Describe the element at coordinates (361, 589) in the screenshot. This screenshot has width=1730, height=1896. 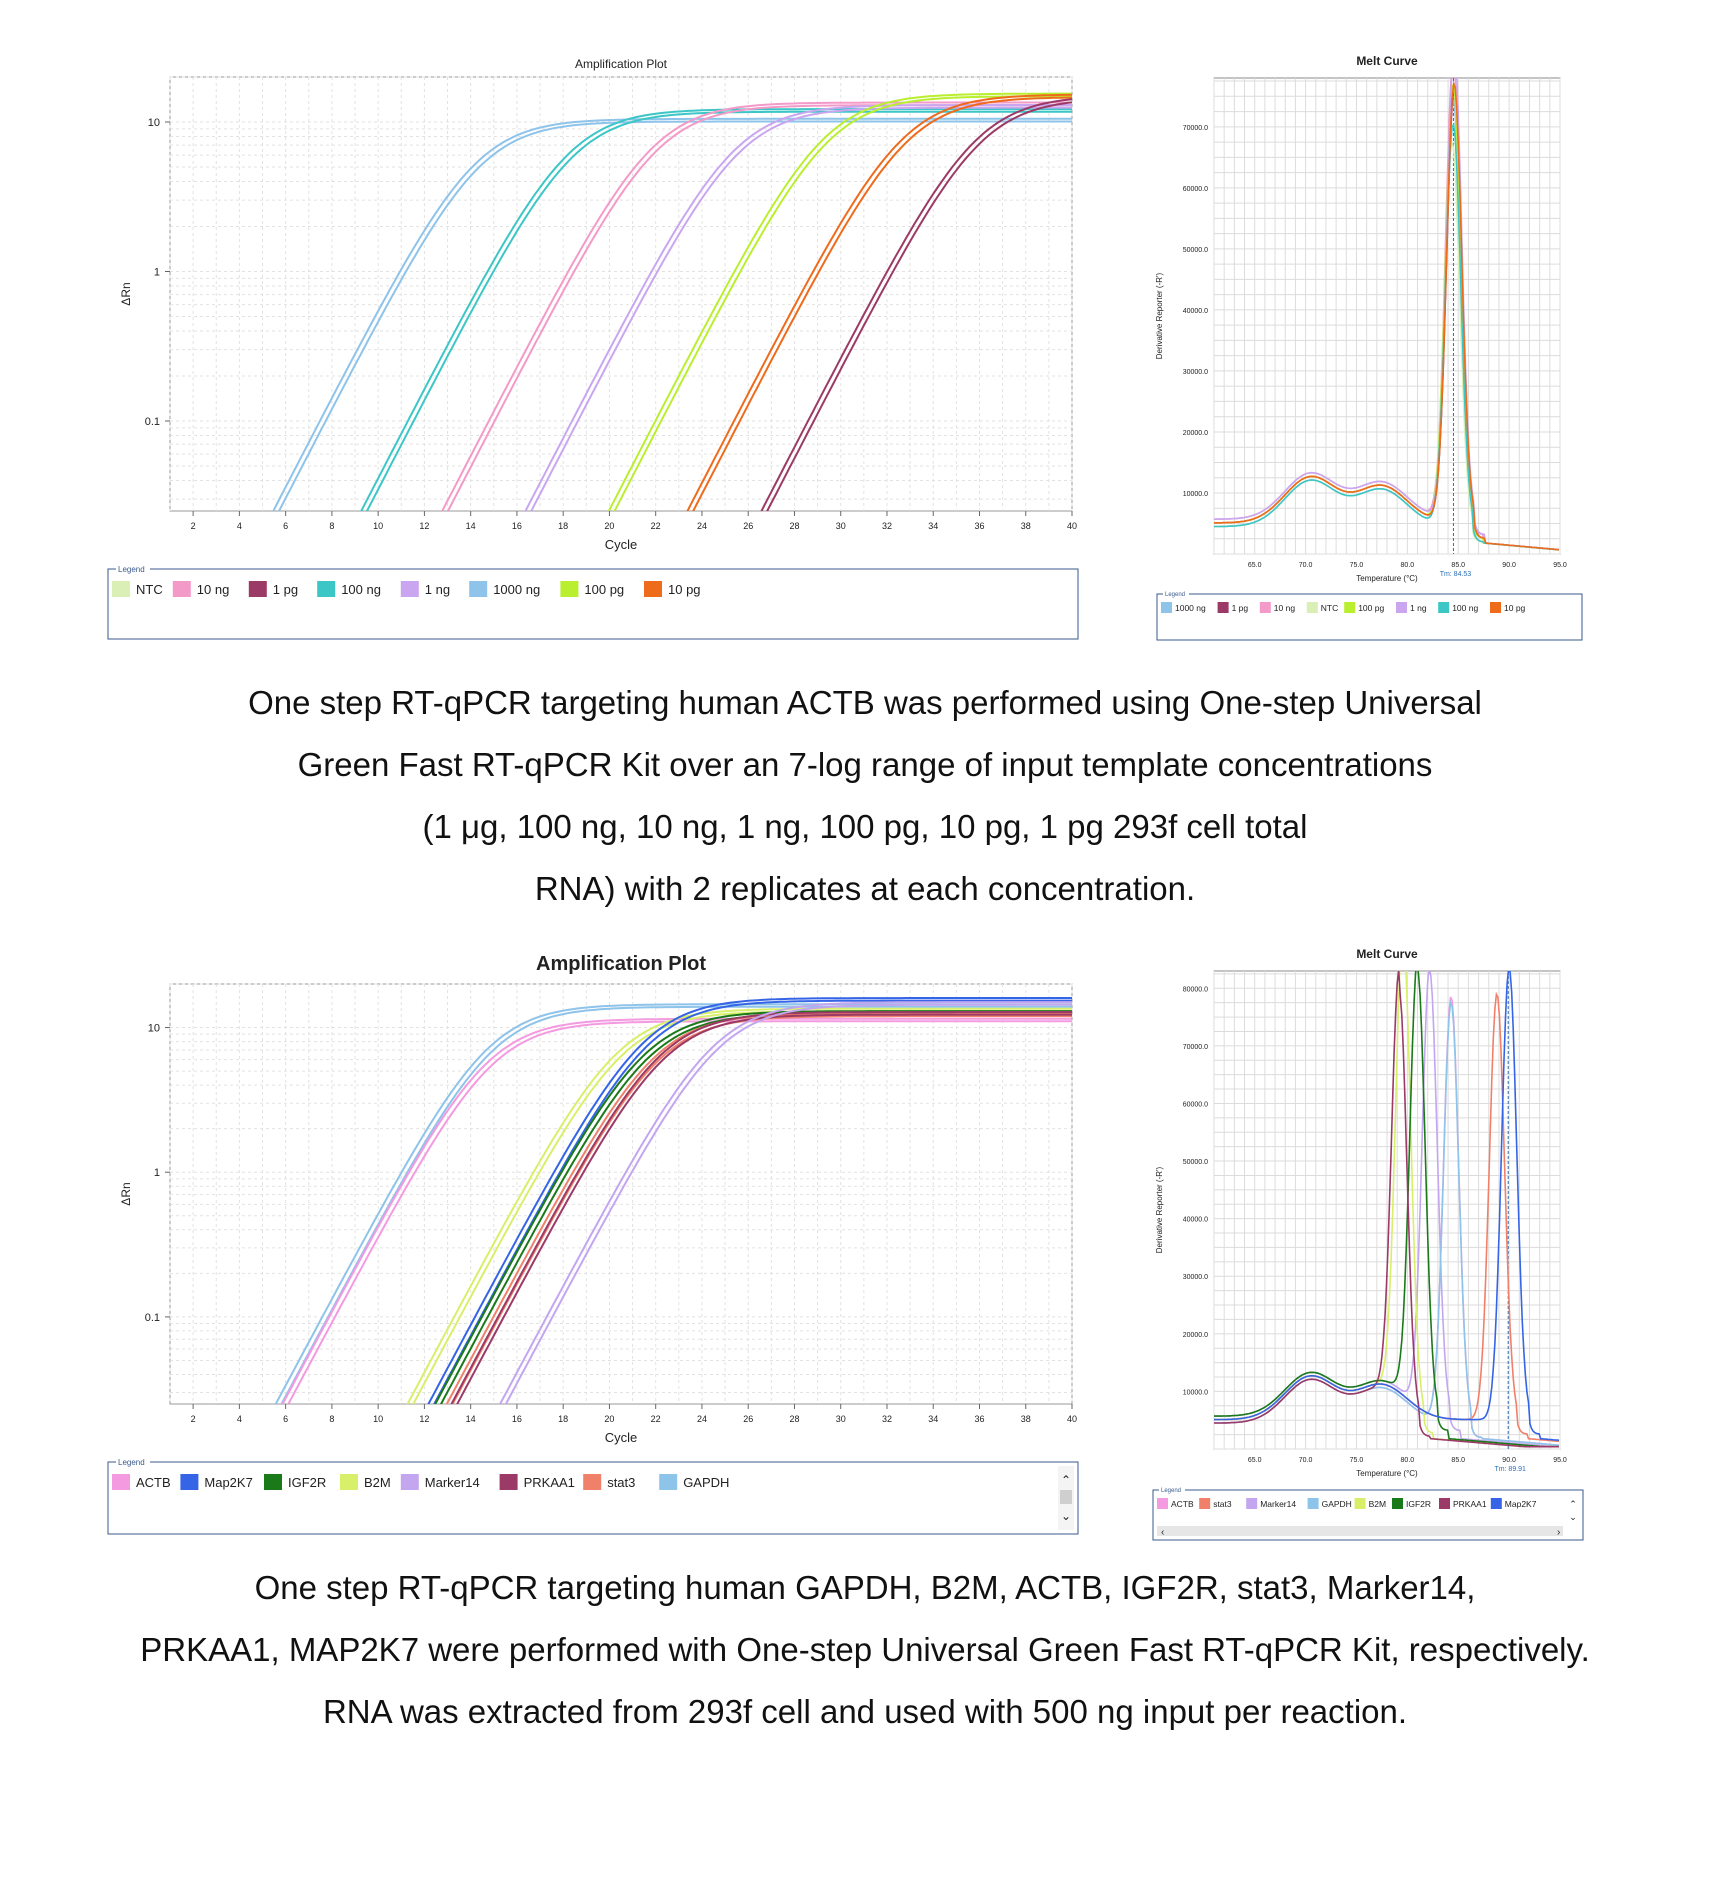
I see `legend-label-100-ng: 100 ng` at that location.